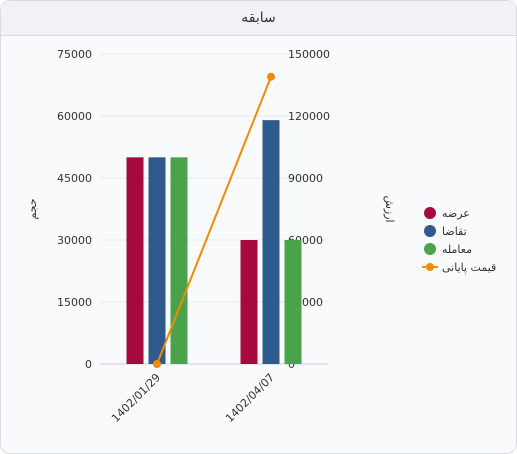 Image resolution: width=517 pixels, height=454 pixels. What do you see at coordinates (32, 208) in the screenshot?
I see `y-left-axis-label: حجم` at bounding box center [32, 208].